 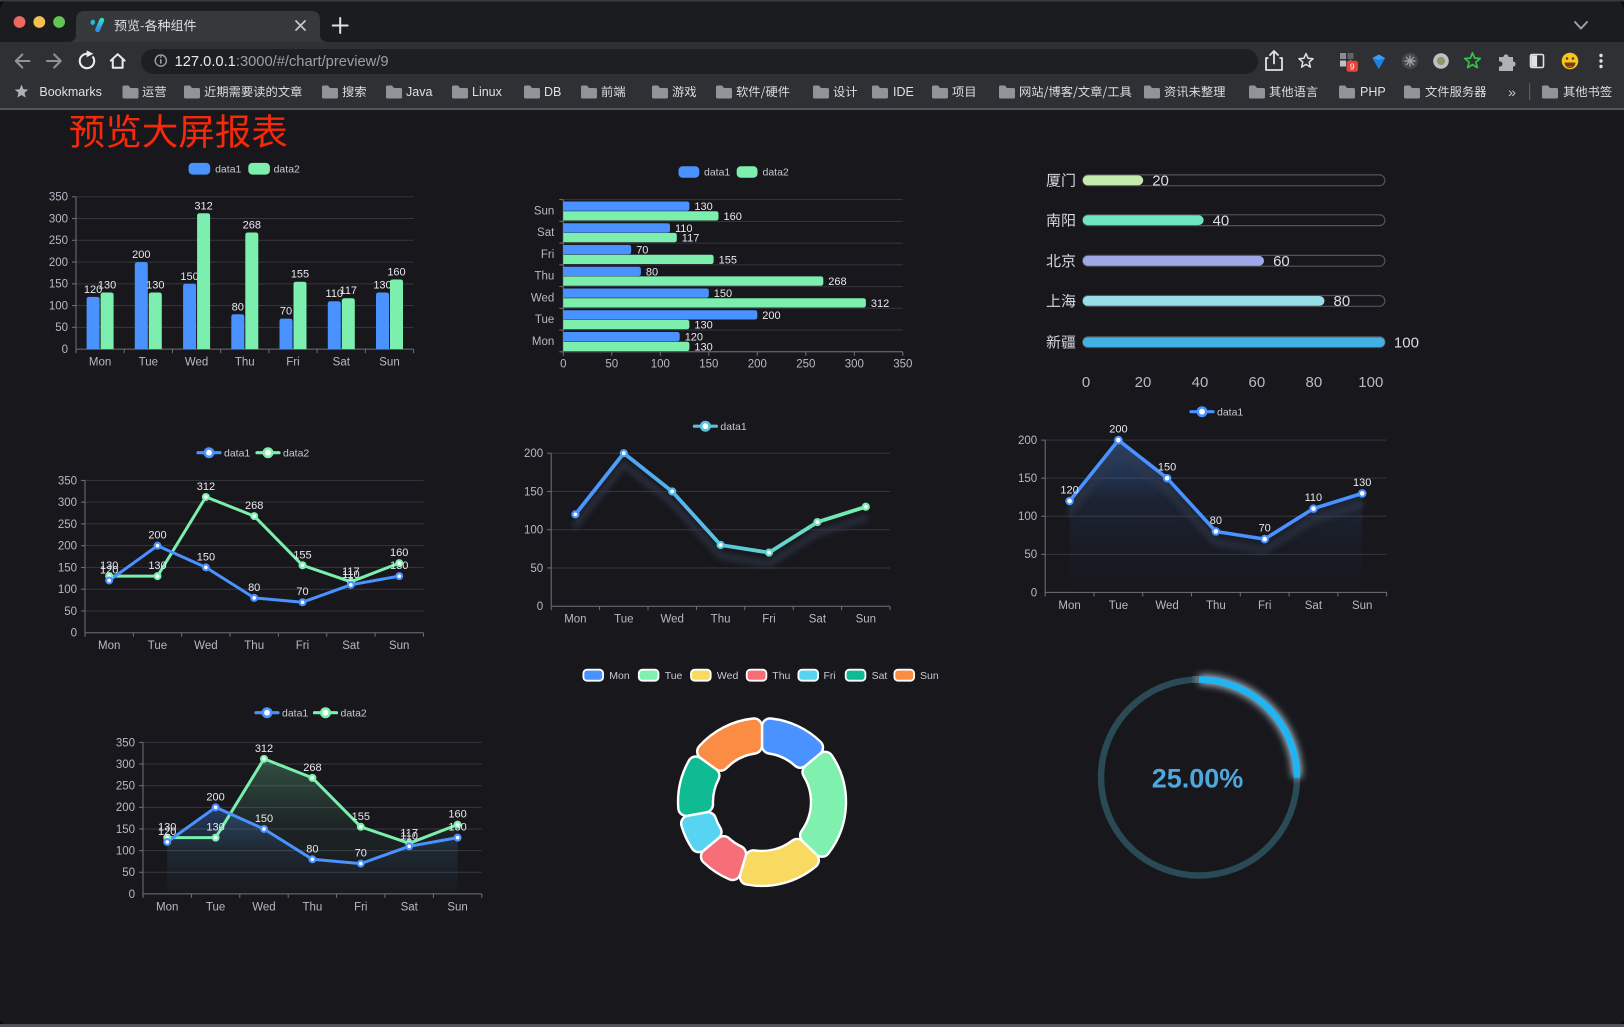 What do you see at coordinates (58, 241) in the screenshot?
I see `svg-text: 250` at bounding box center [58, 241].